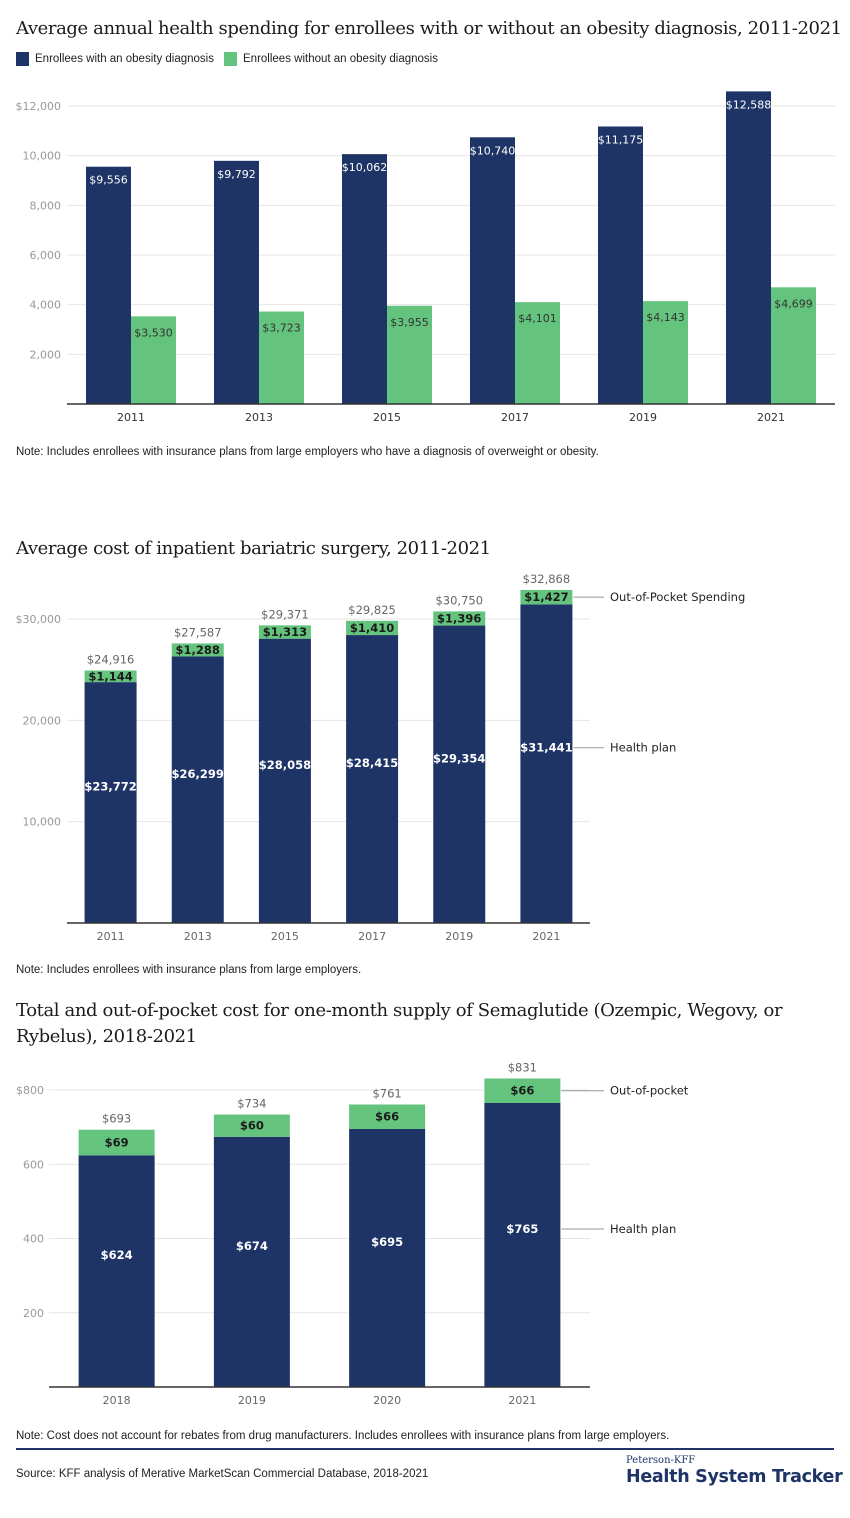 The width and height of the screenshot is (850, 1518). Describe the element at coordinates (116, 1119) in the screenshot. I see `total-label: $693` at that location.